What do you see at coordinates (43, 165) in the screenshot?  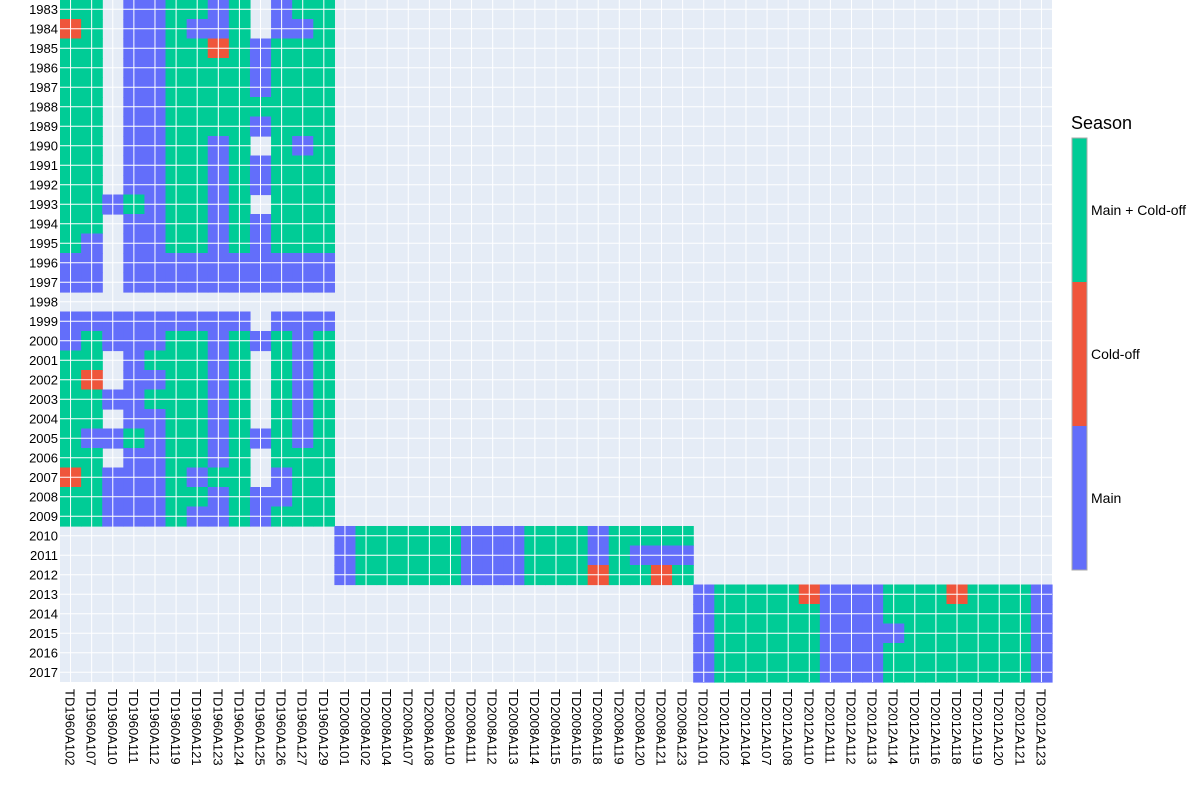 I see `y-tick-label: 1991` at bounding box center [43, 165].